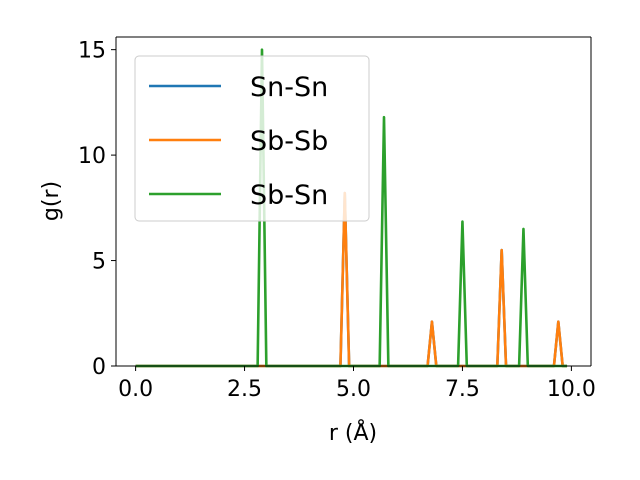  Describe the element at coordinates (353, 389) in the screenshot. I see `x-tick-label: 5.0` at that location.